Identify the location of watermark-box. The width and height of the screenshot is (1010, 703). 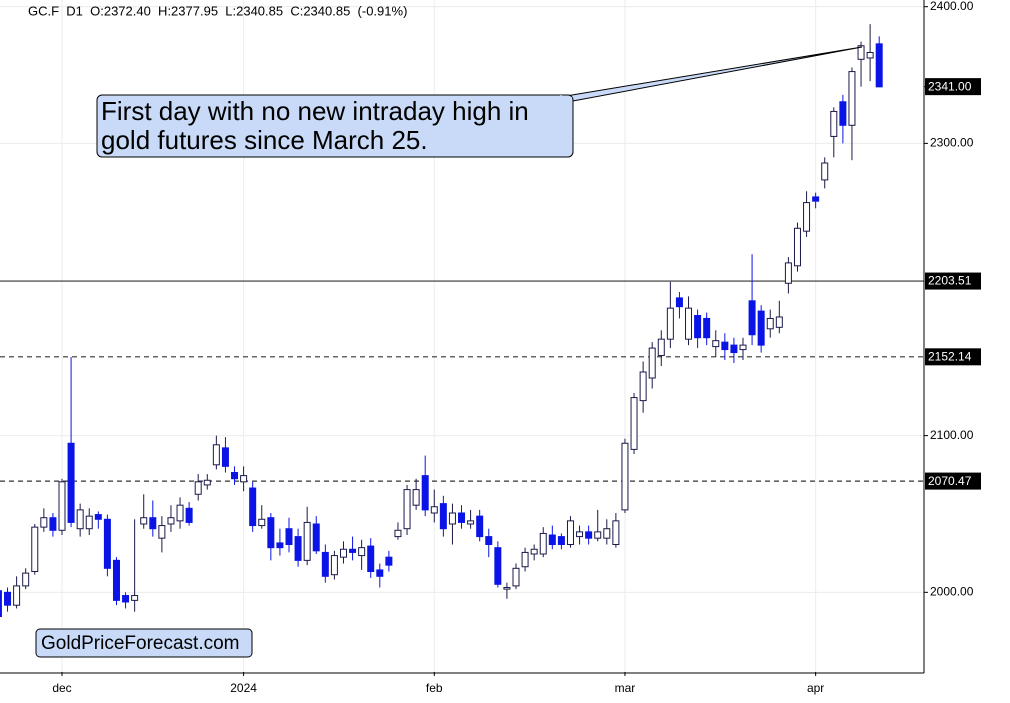
(144, 643).